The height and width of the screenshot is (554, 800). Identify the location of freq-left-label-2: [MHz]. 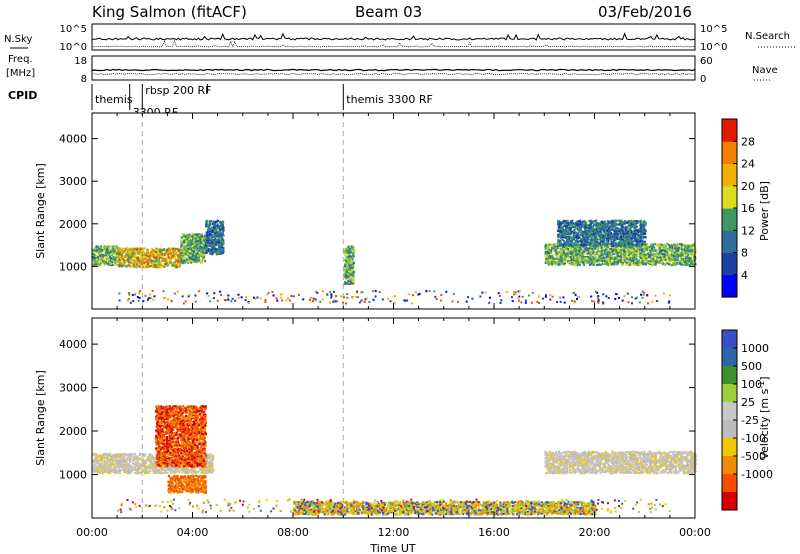
(20, 73).